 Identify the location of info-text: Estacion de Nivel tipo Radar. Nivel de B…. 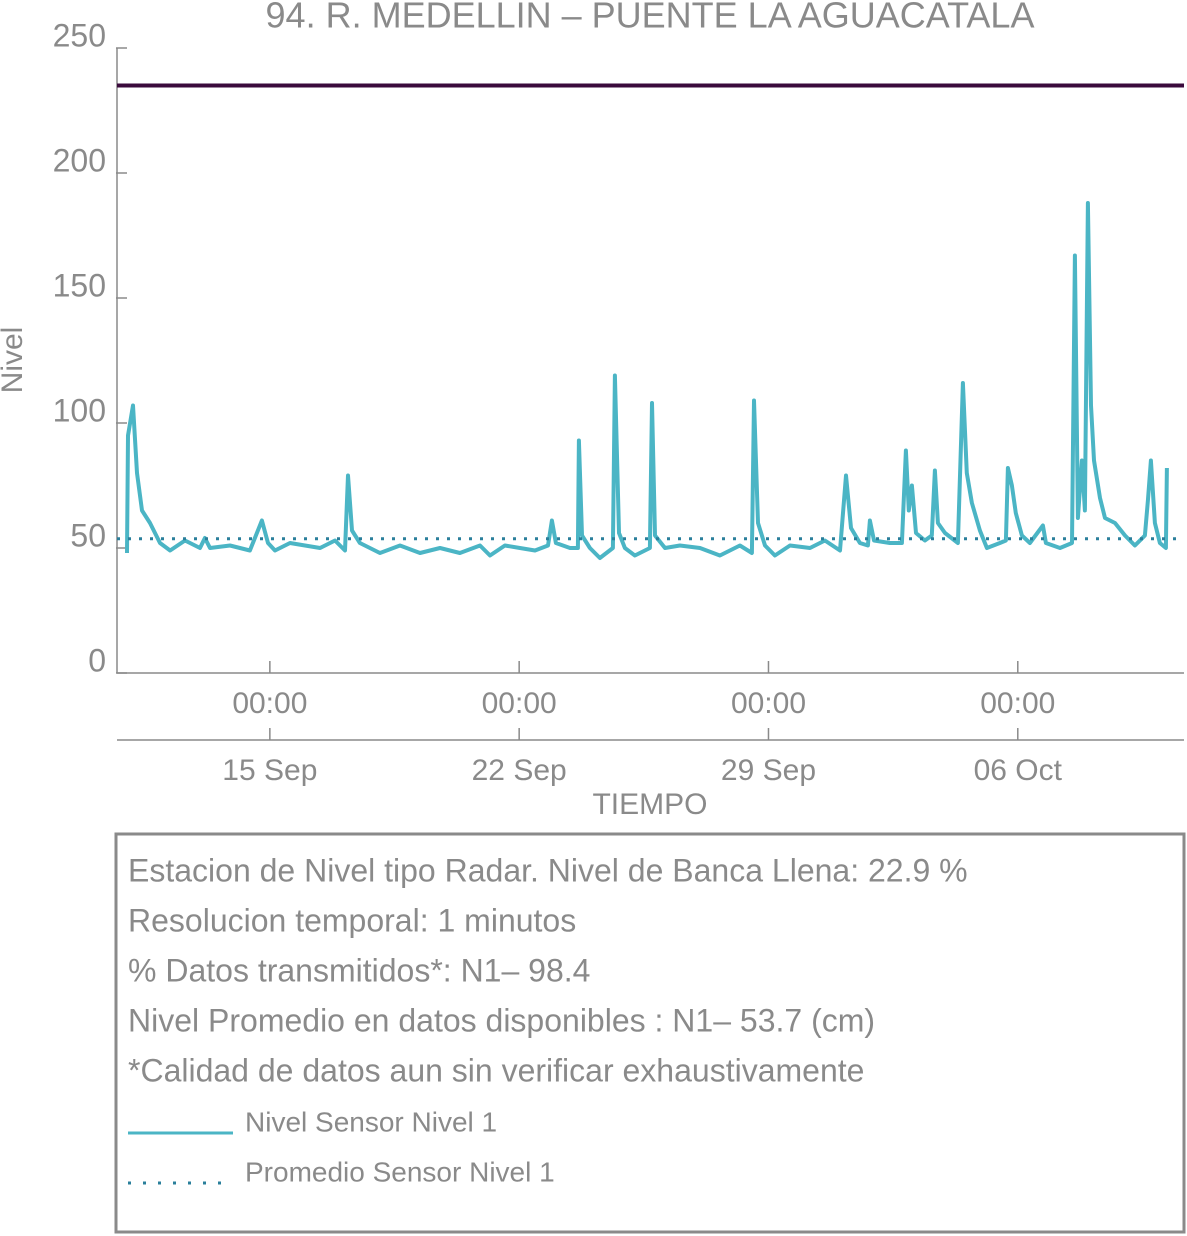
(548, 870).